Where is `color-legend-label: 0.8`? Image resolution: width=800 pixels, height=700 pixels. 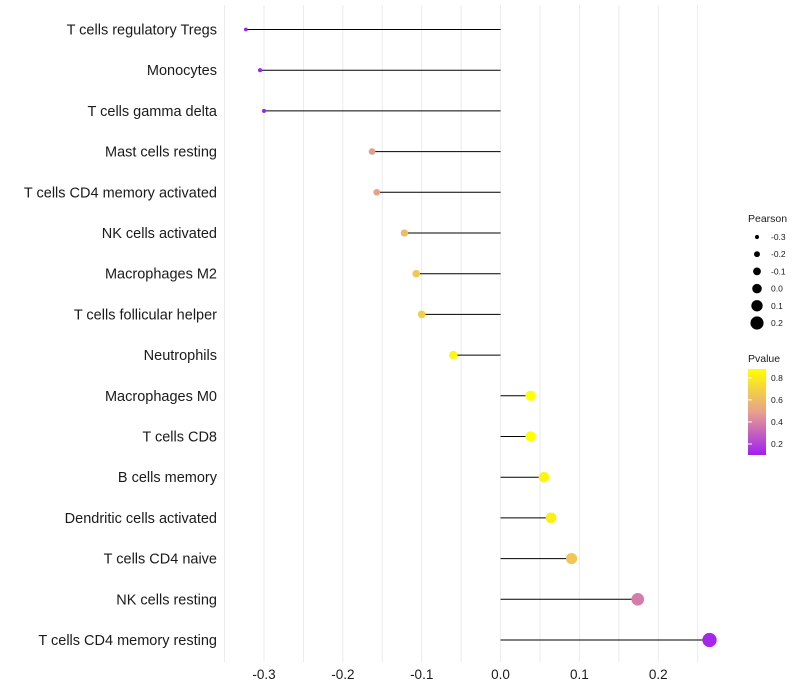 color-legend-label: 0.8 is located at coordinates (777, 378).